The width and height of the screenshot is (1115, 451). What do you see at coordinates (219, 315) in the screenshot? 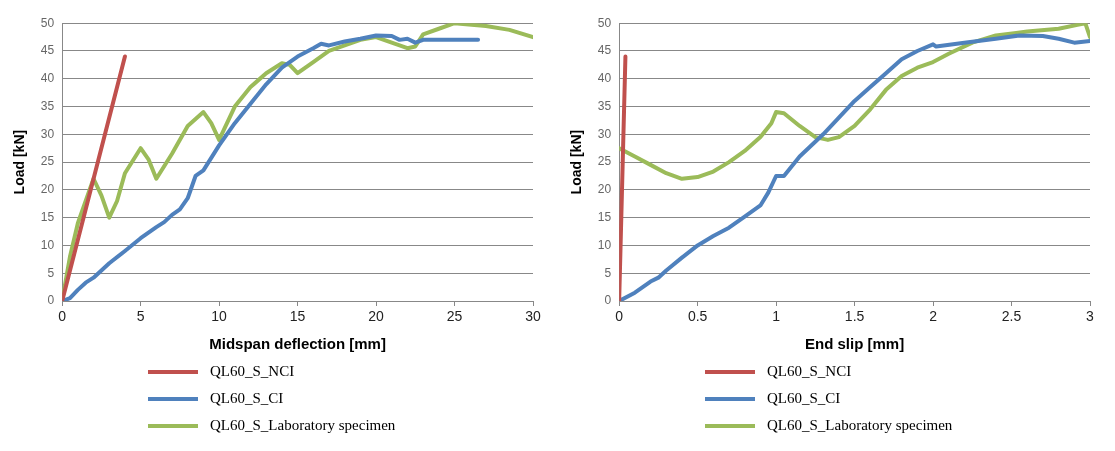
I see `x-tick-label: 10` at bounding box center [219, 315].